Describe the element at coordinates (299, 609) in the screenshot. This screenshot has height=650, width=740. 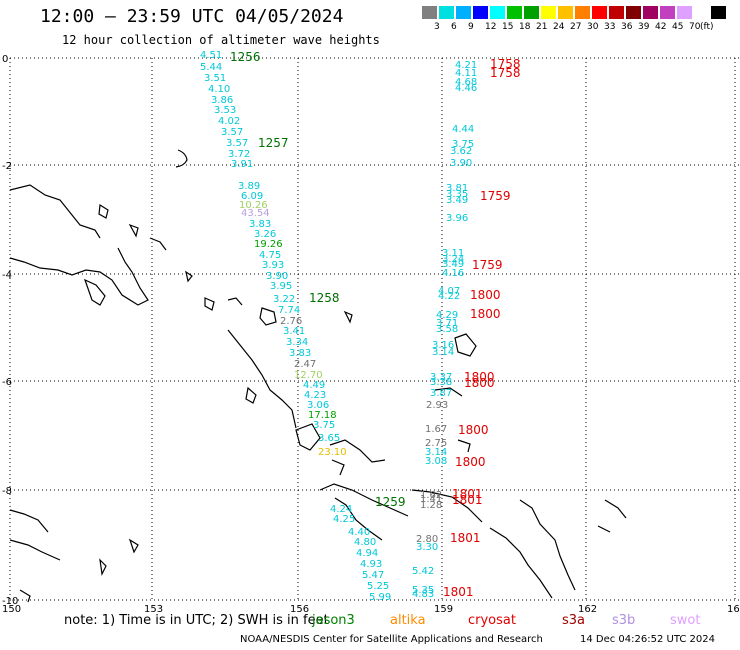
I see `x-tick-label: 156` at that location.